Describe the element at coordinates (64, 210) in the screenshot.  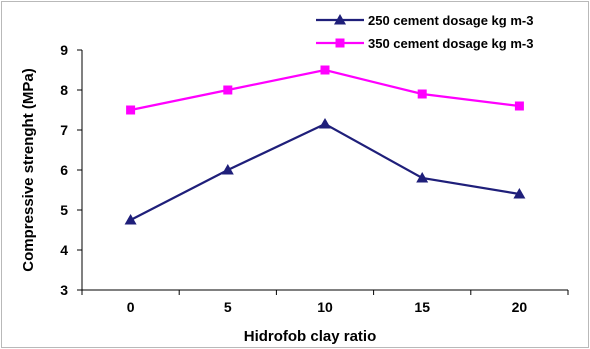
I see `y-tick-label: 5` at that location.